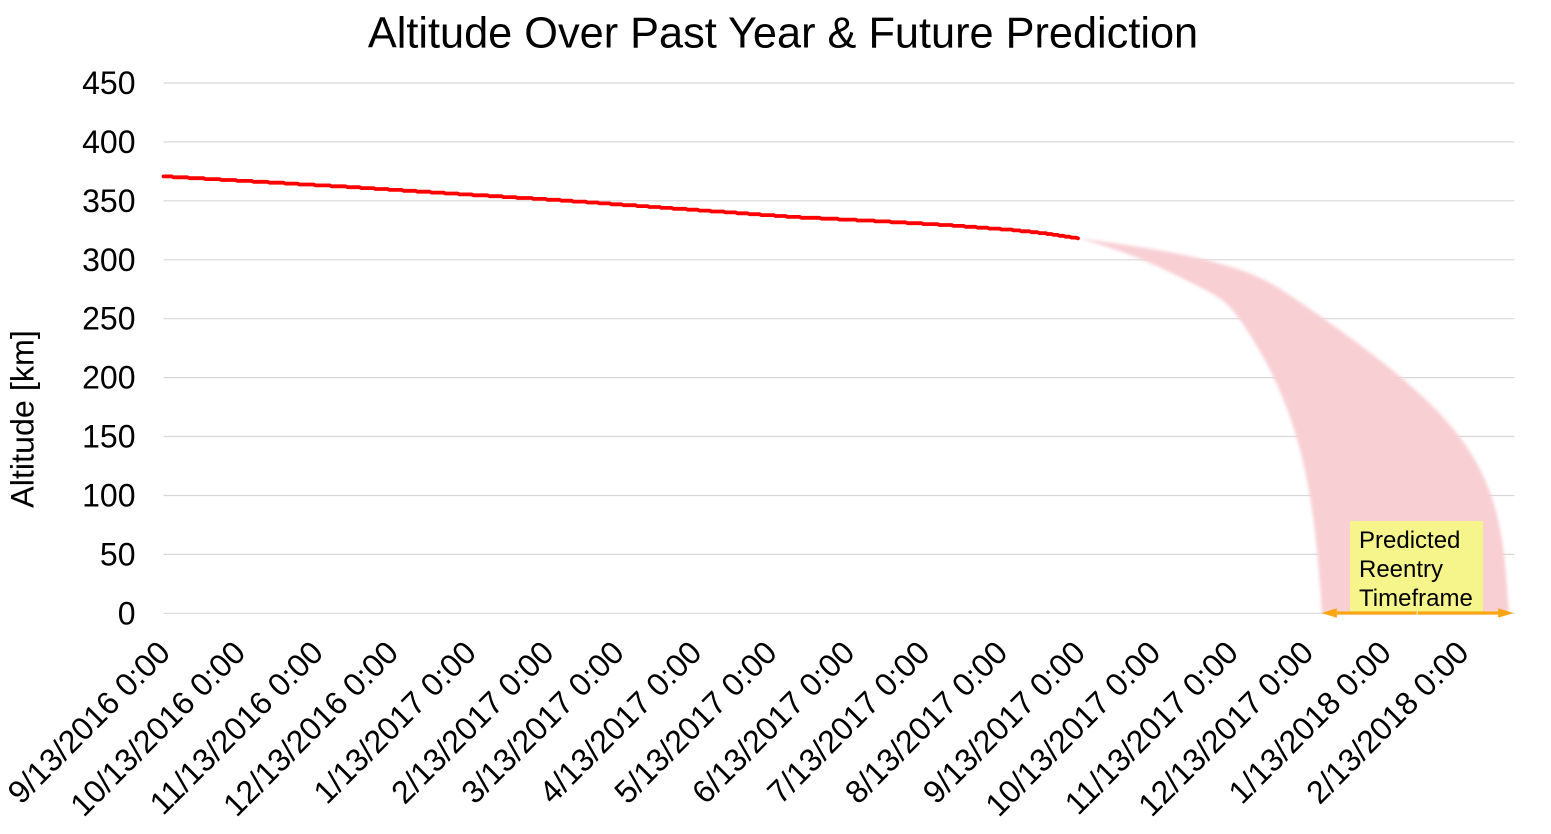 Image resolution: width=1551 pixels, height=834 pixels. What do you see at coordinates (1416, 598) in the screenshot?
I see `svg-text: Timeframe` at bounding box center [1416, 598].